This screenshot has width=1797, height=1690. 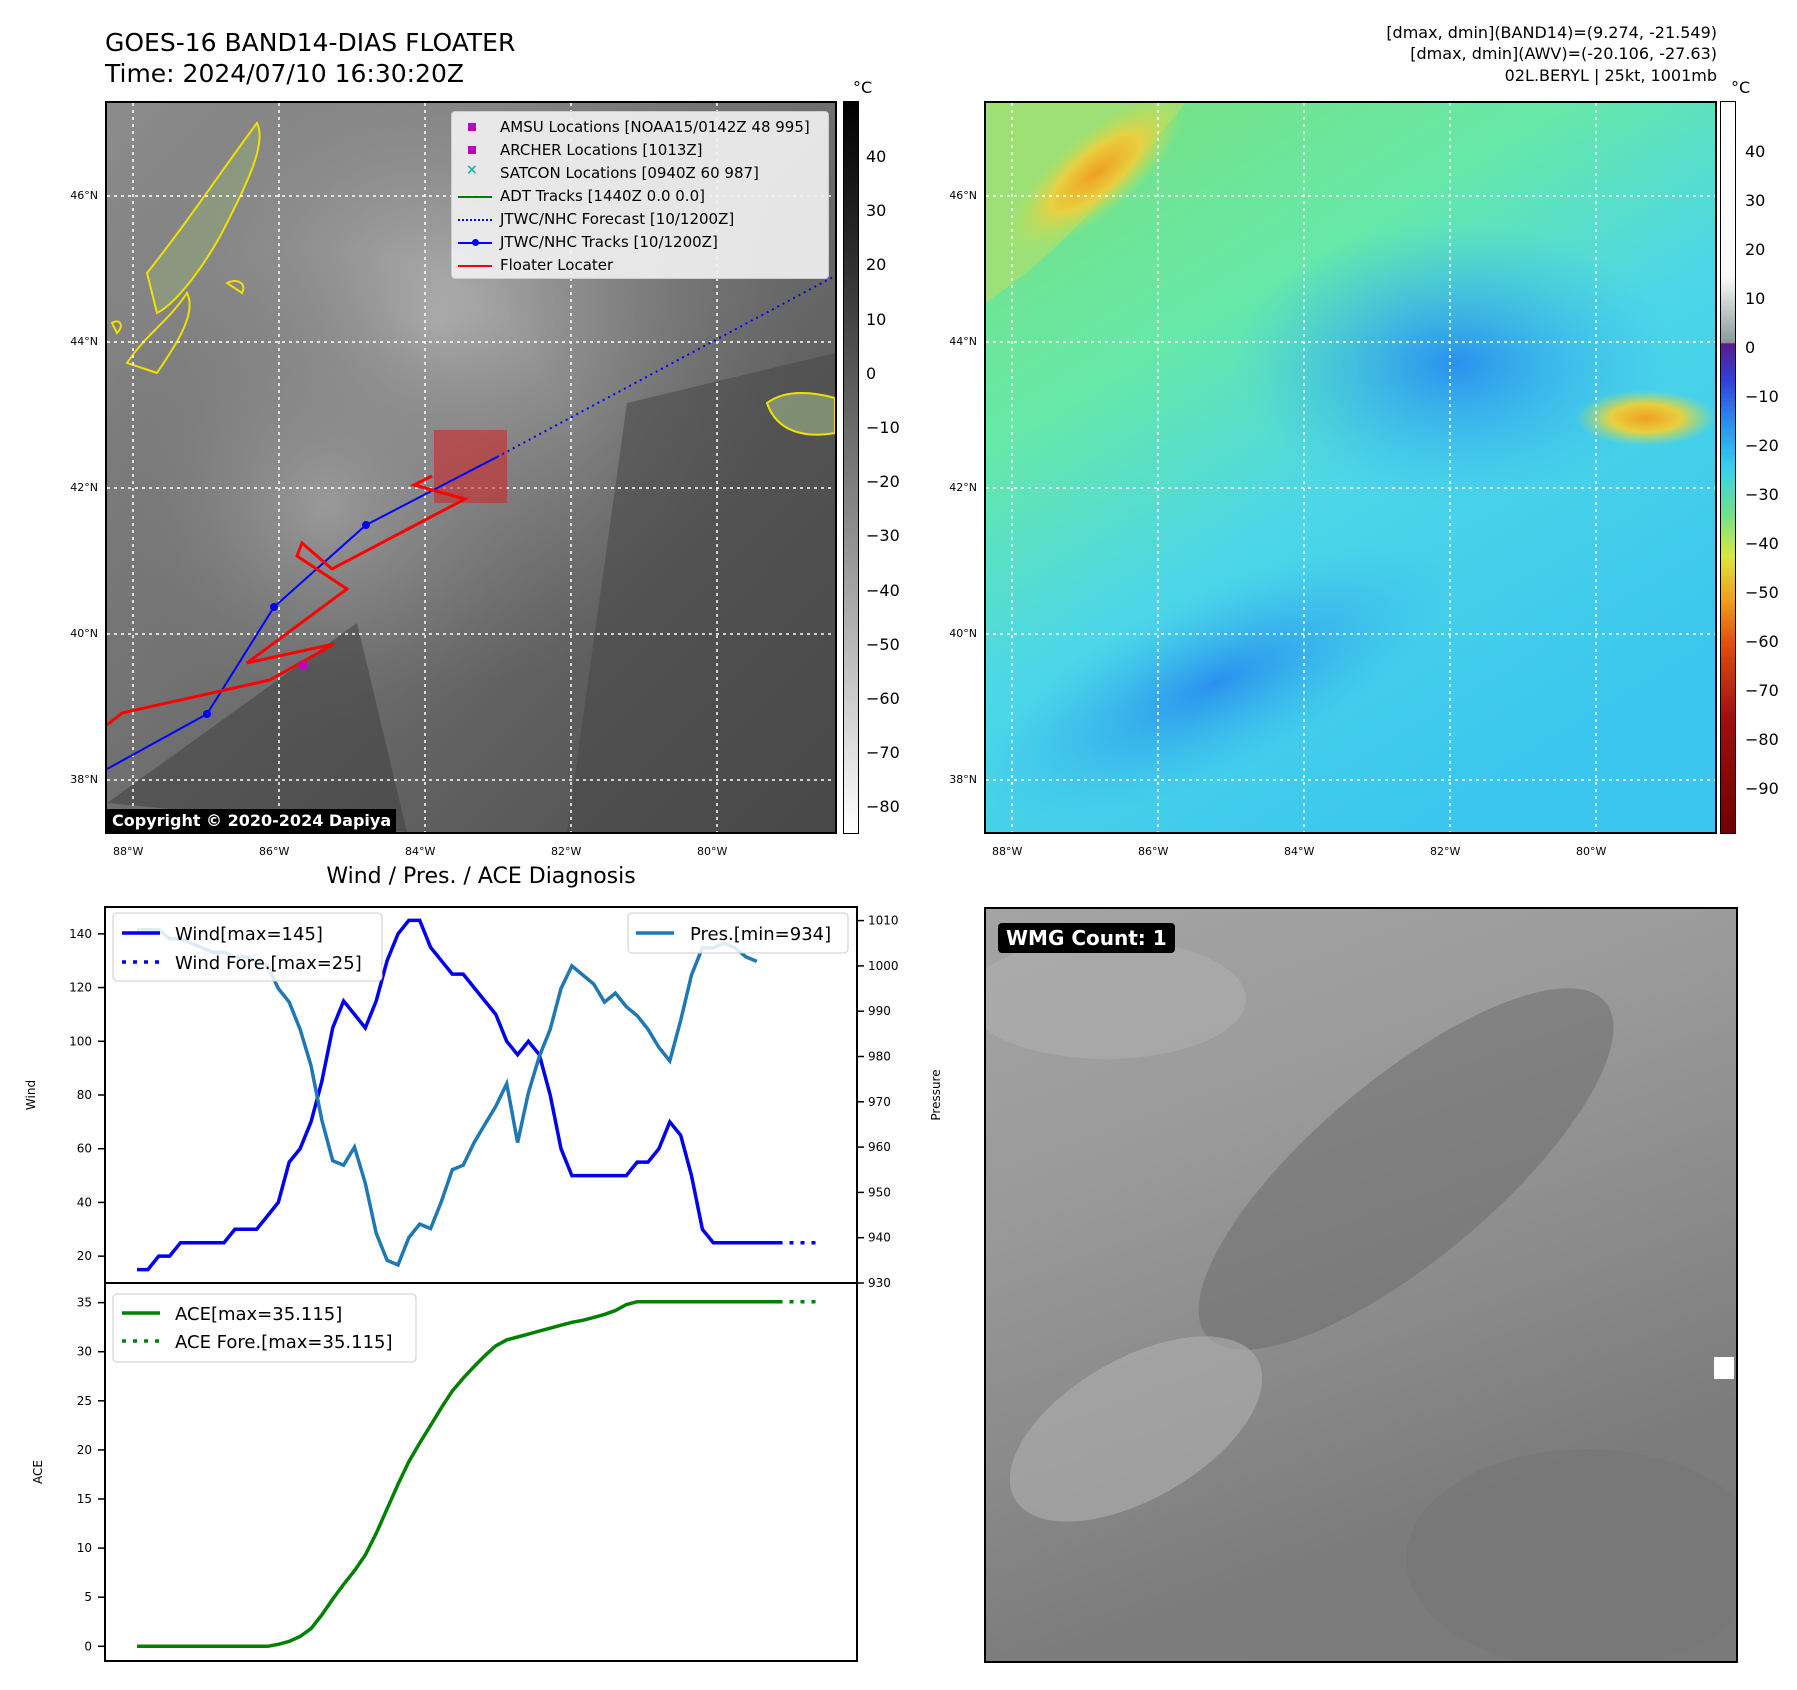 I want to click on legend-label: AMSU Locations [NOAA15/0142Z 48 995], so click(x=655, y=127).